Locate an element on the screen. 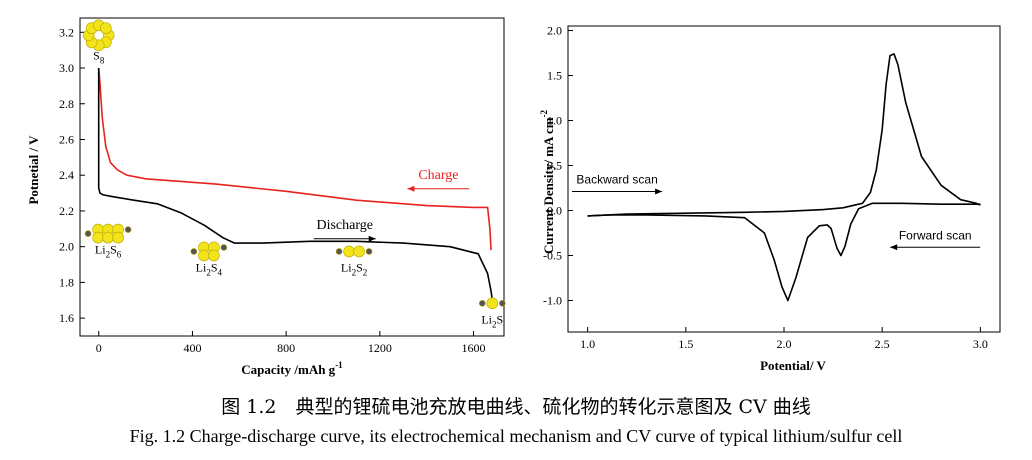  y-tick-label: 0.5 is located at coordinates (554, 166).